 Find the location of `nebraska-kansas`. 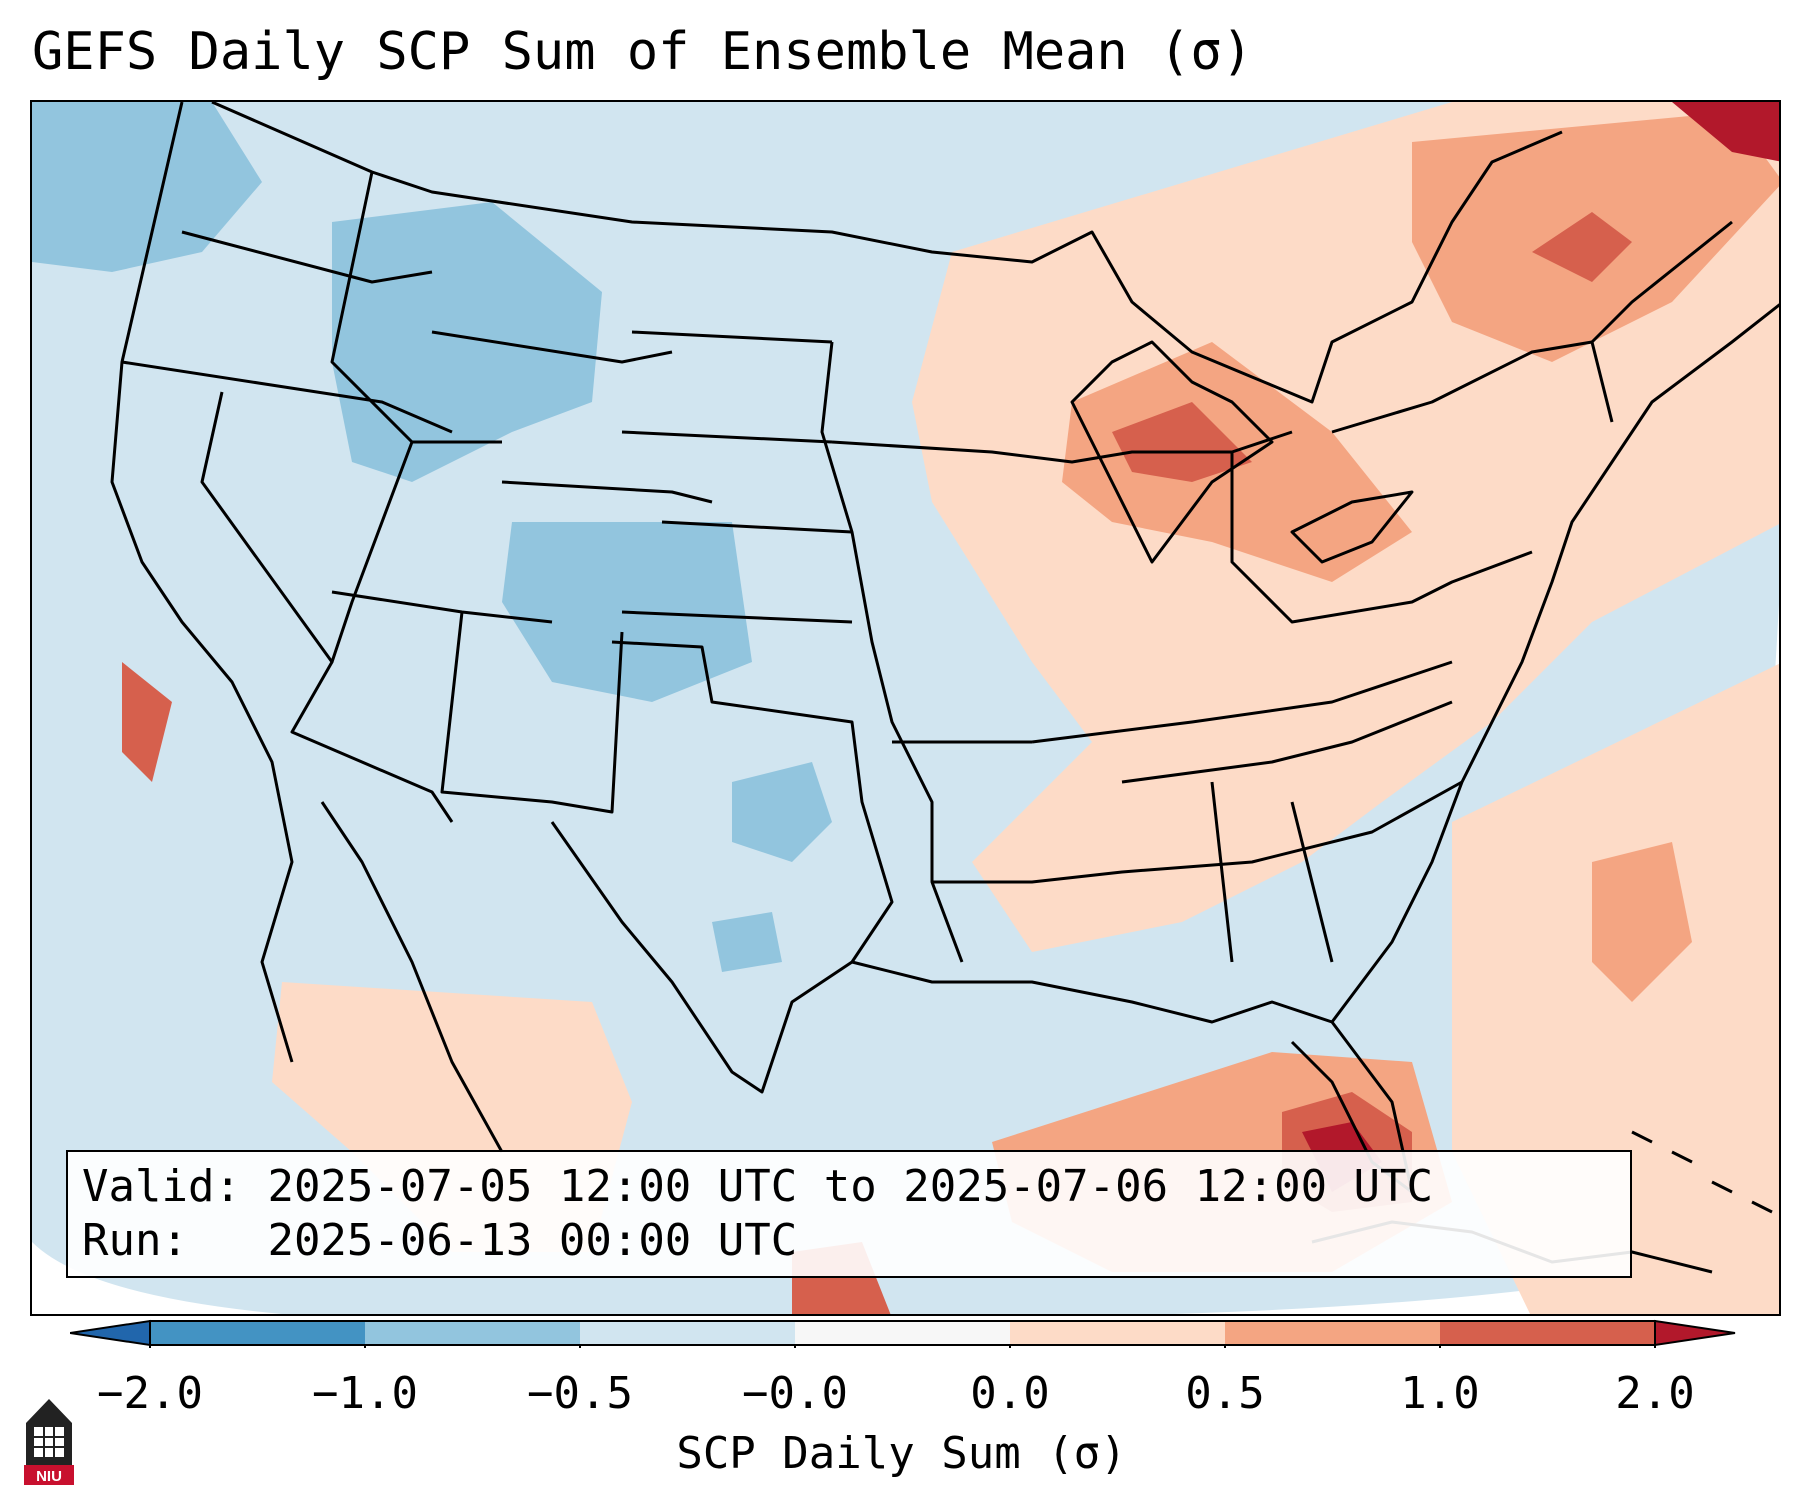

nebraska-kansas is located at coordinates (757, 527).